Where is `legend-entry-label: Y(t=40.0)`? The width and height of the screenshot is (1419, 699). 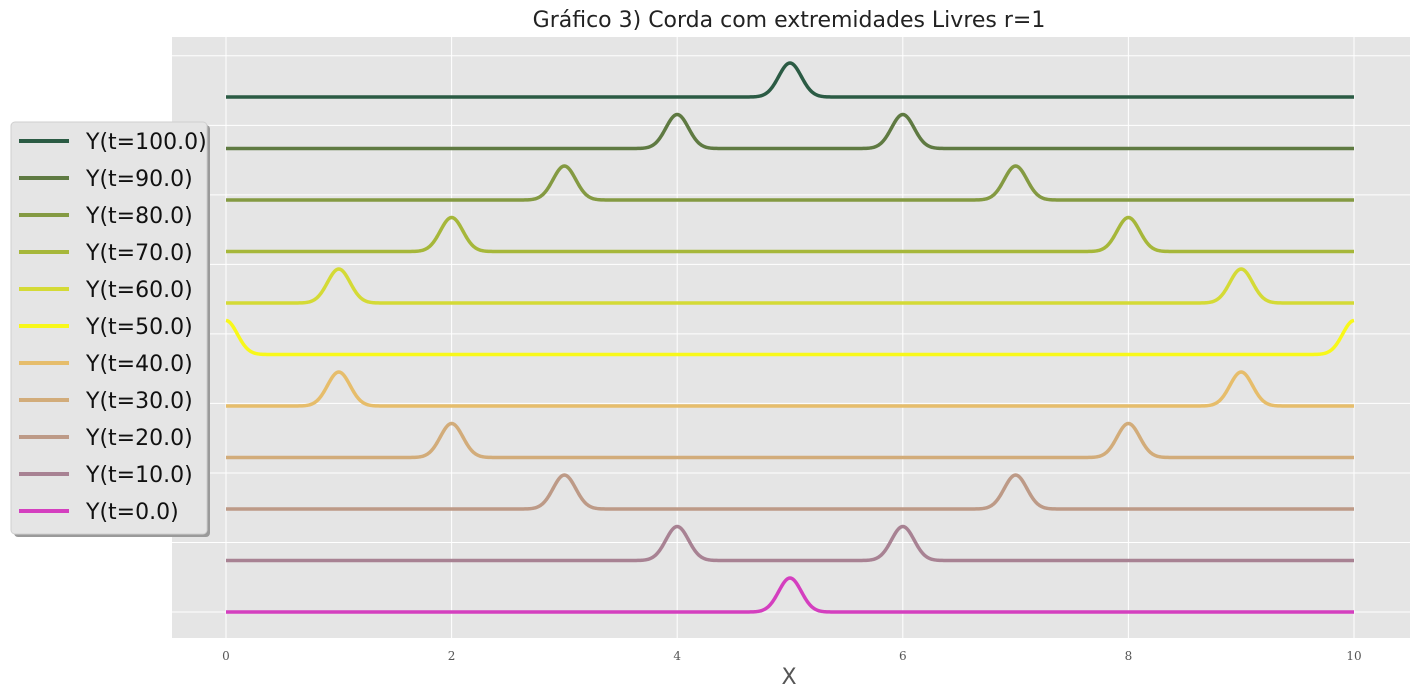 legend-entry-label: Y(t=40.0) is located at coordinates (139, 364).